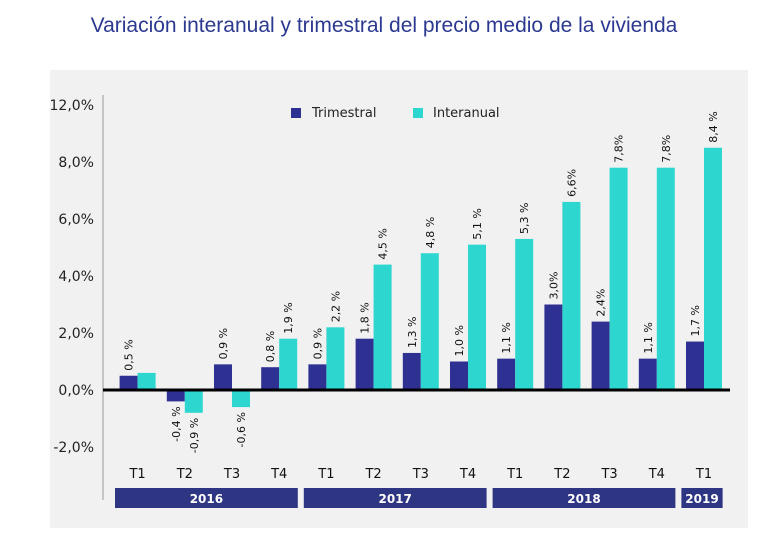 The image size is (768, 535). Describe the element at coordinates (76, 334) in the screenshot. I see `y-tick-label: 2,0%` at that location.